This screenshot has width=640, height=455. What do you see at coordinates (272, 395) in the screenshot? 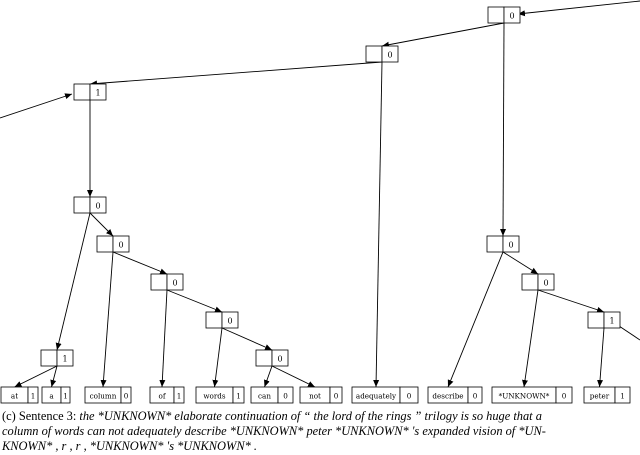
I see `leaf-node: can 0` at bounding box center [272, 395].